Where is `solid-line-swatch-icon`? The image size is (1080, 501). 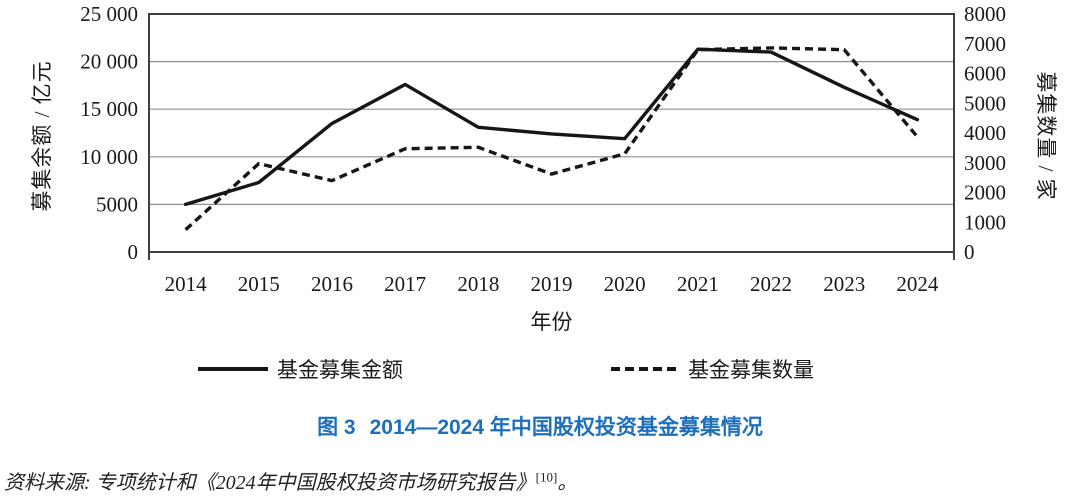
solid-line-swatch-icon is located at coordinates (233, 369).